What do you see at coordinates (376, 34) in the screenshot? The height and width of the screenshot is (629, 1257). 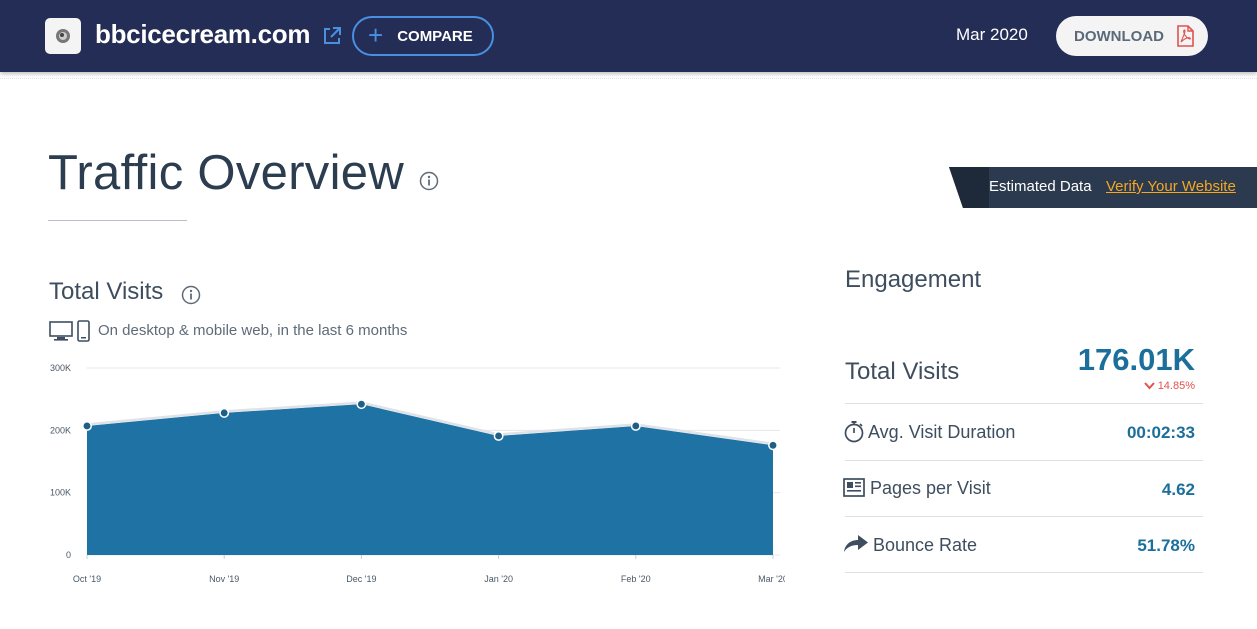 I see `plus-icon: +` at bounding box center [376, 34].